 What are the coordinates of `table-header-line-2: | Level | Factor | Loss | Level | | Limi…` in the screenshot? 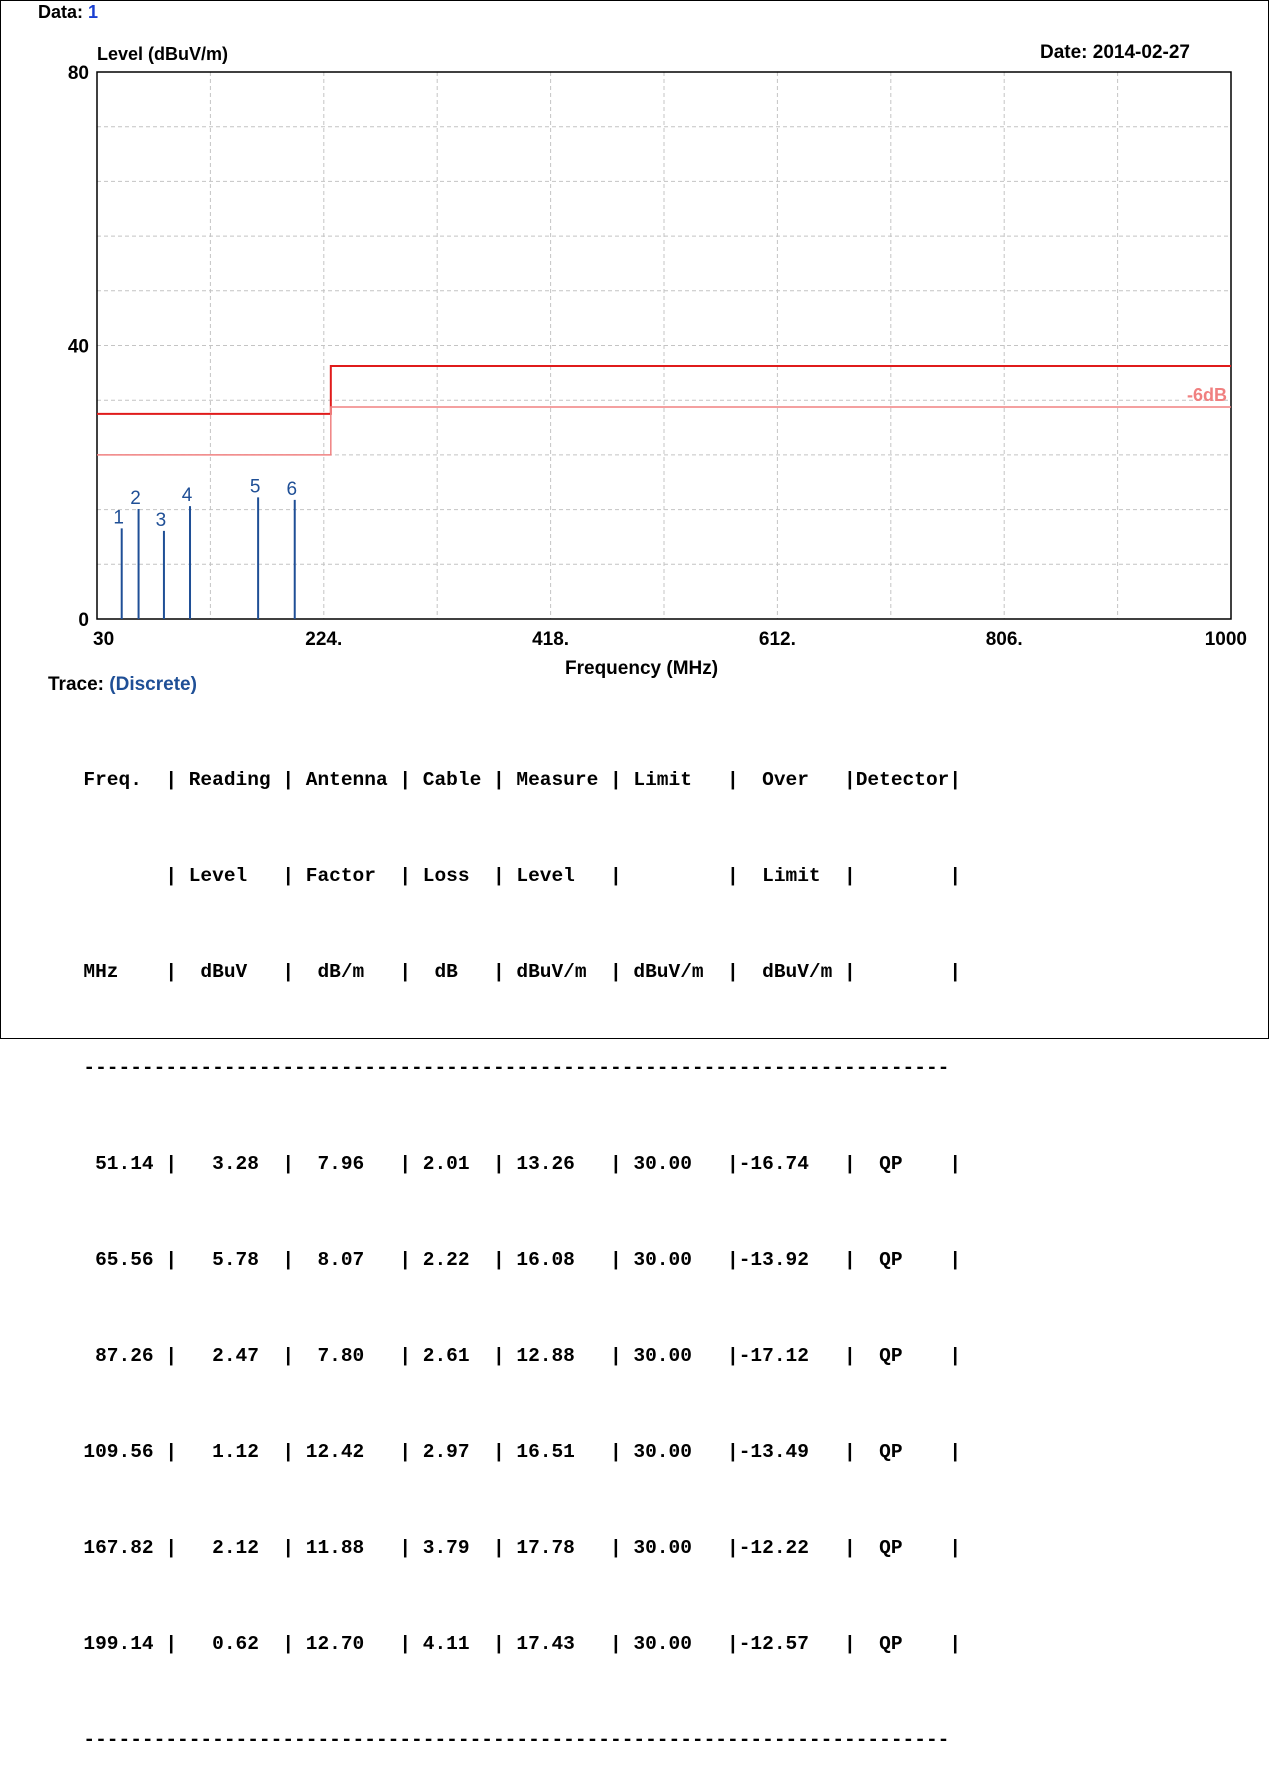 It's located at (511, 876).